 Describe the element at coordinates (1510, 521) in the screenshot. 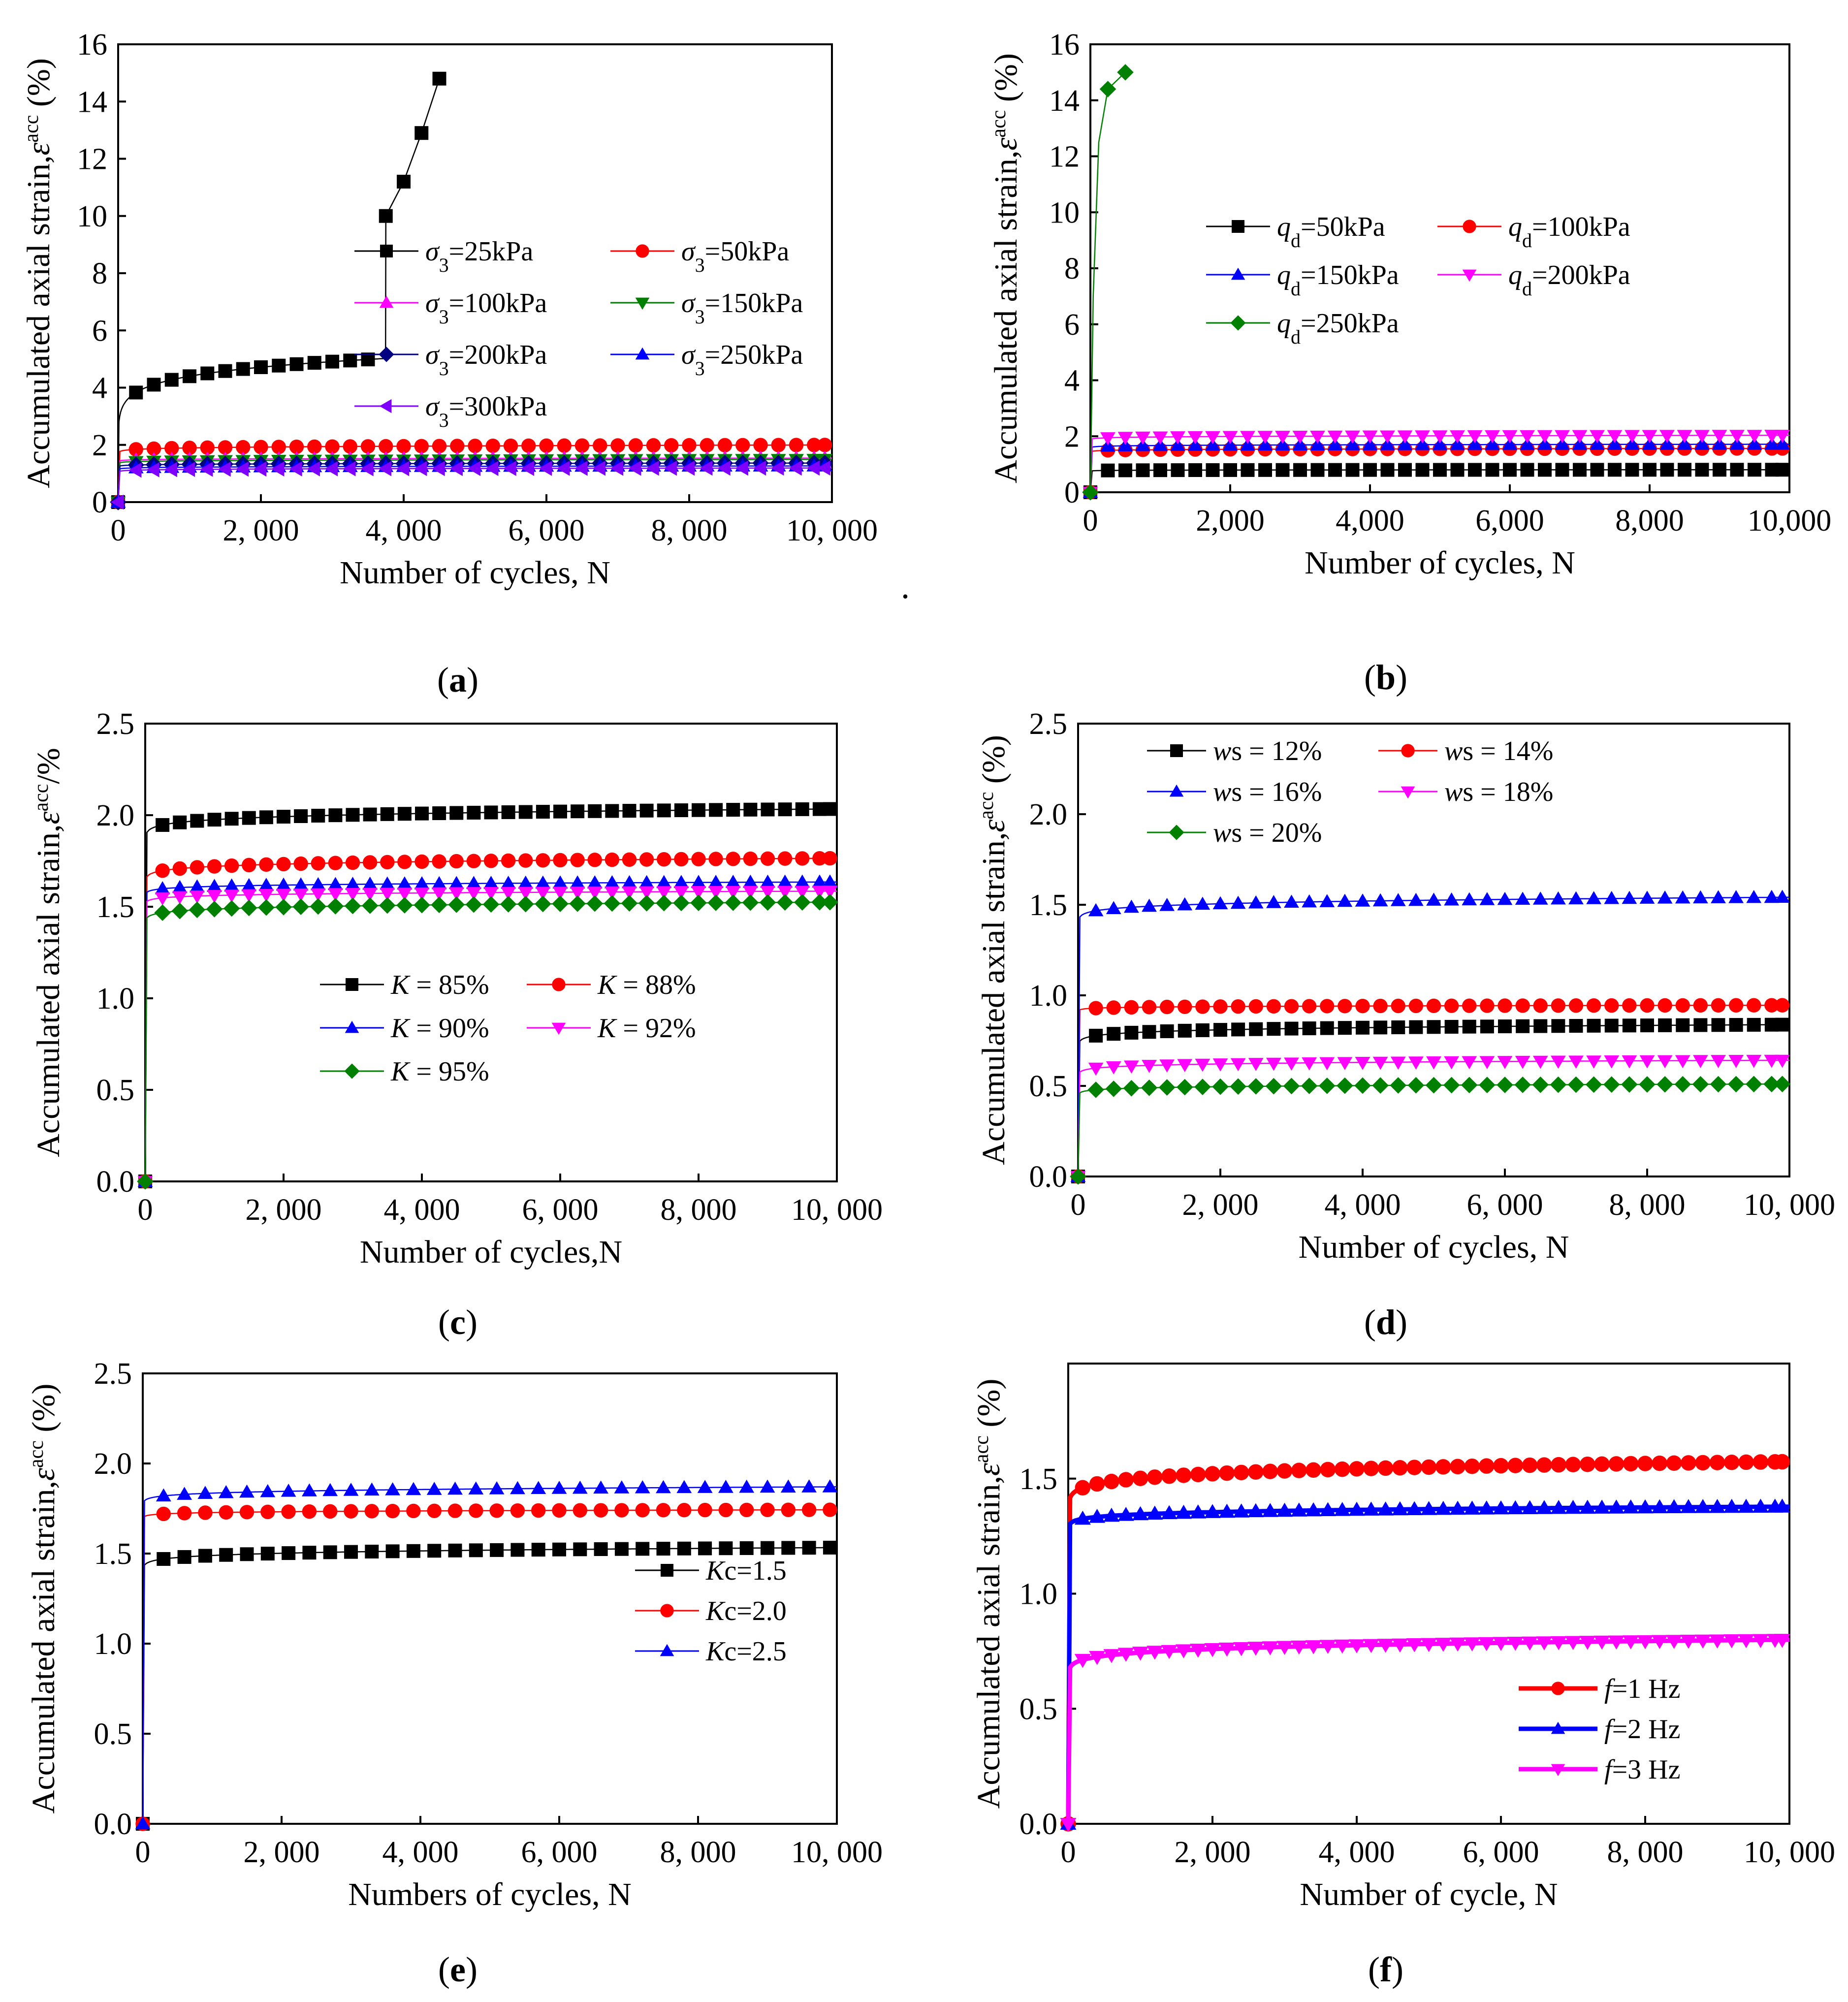

I see `x-tick-label: 6,000` at that location.